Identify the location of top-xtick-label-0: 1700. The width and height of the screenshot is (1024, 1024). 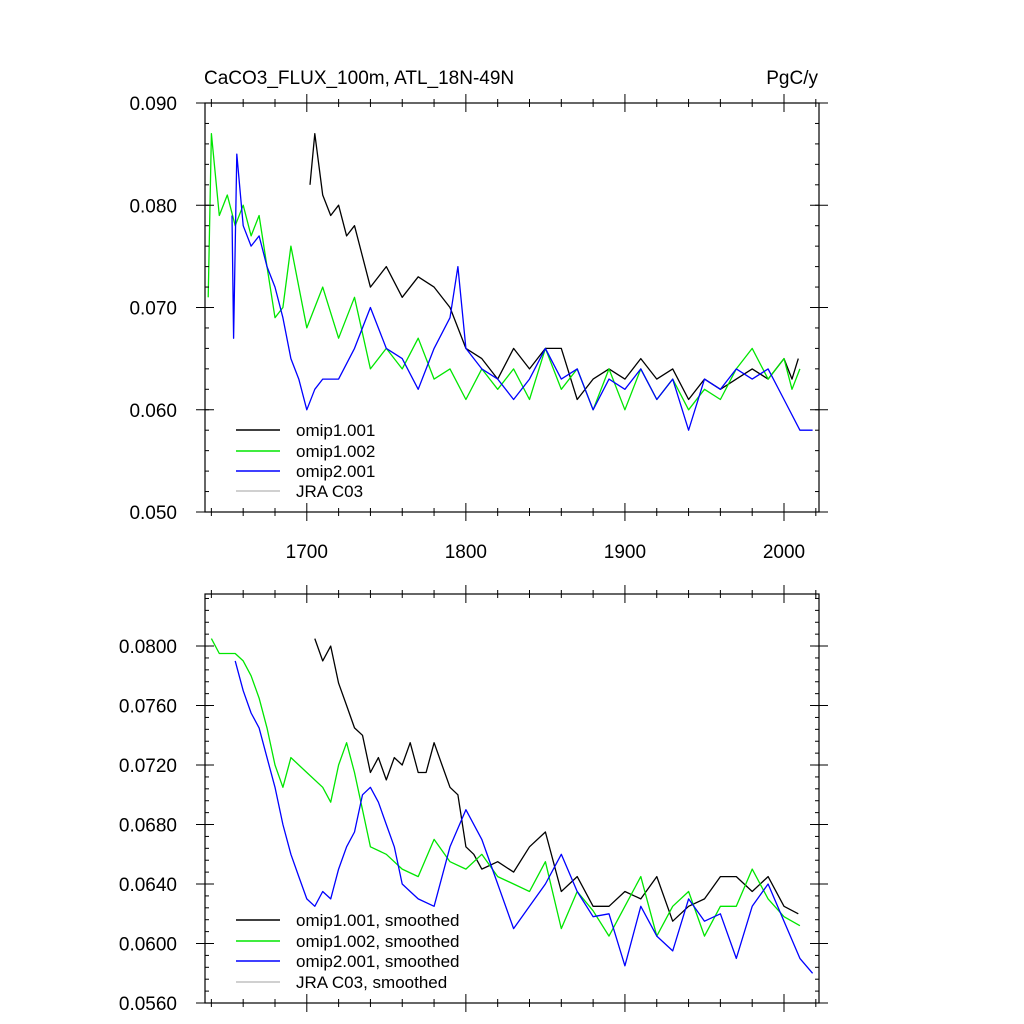
(307, 552).